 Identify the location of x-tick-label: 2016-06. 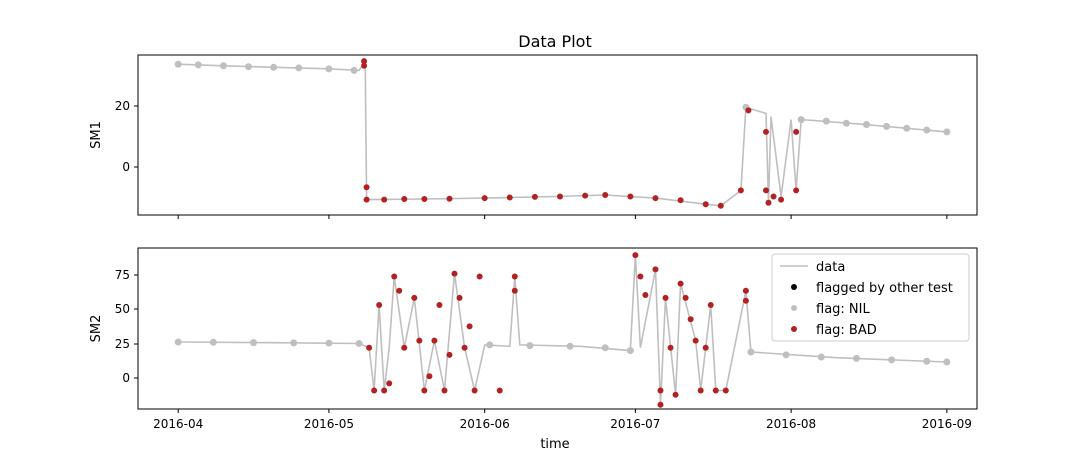
(485, 424).